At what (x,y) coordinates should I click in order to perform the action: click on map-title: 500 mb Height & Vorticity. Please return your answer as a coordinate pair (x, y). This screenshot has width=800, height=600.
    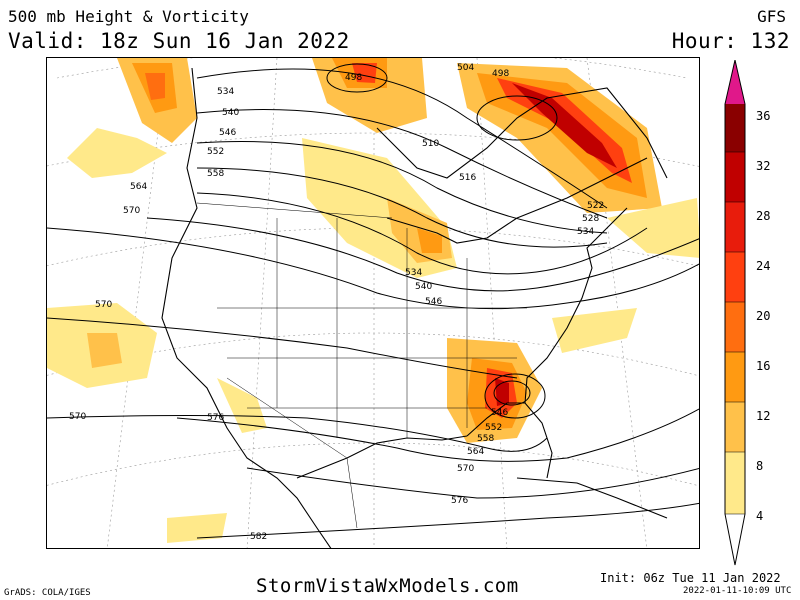
    Looking at the image, I should click on (128, 16).